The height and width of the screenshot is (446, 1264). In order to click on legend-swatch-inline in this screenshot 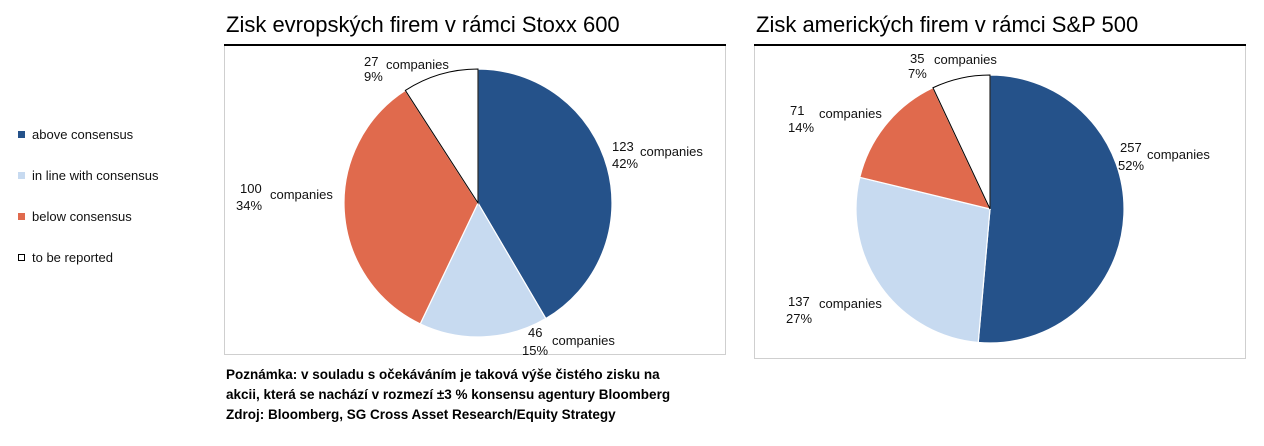, I will do `click(21, 175)`.